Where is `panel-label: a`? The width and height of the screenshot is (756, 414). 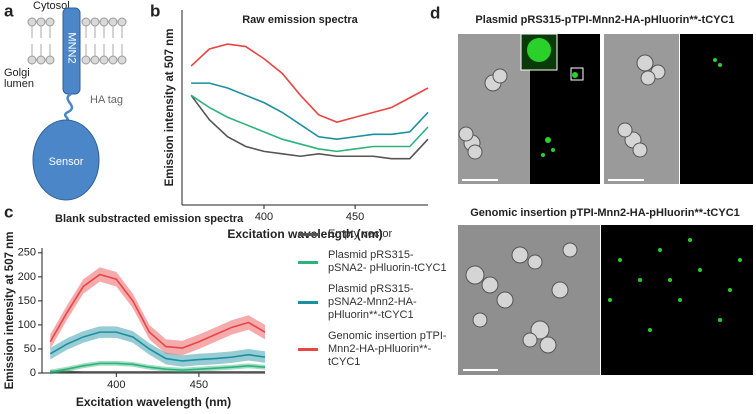 panel-label: a is located at coordinates (9, 10).